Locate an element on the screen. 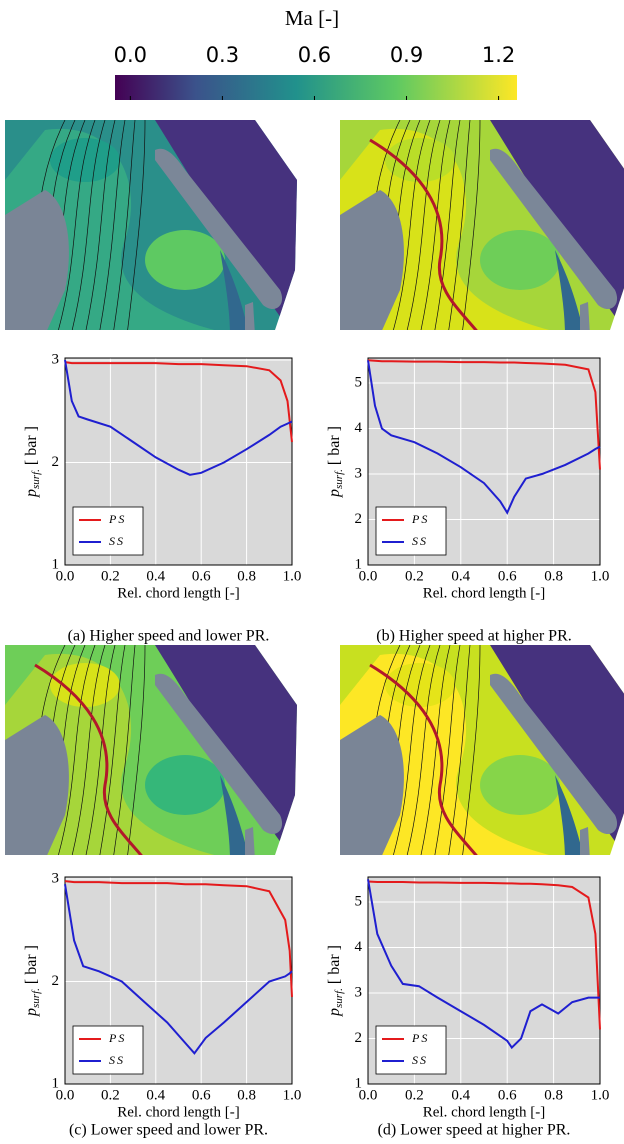  sonic-line is located at coordinates (90, 759).